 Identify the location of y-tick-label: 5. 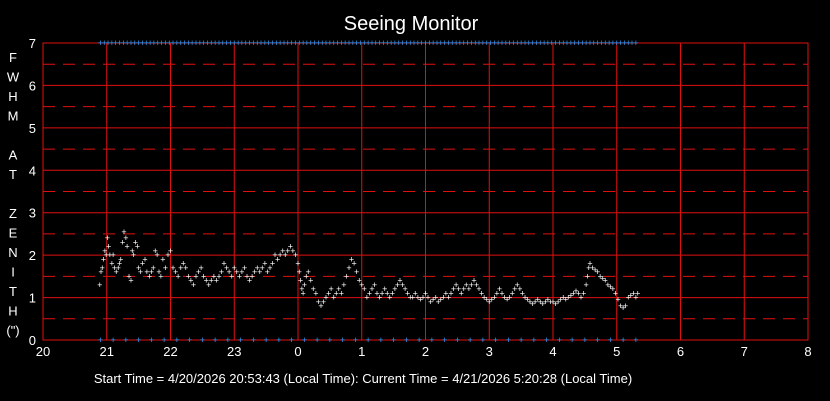
(32, 128).